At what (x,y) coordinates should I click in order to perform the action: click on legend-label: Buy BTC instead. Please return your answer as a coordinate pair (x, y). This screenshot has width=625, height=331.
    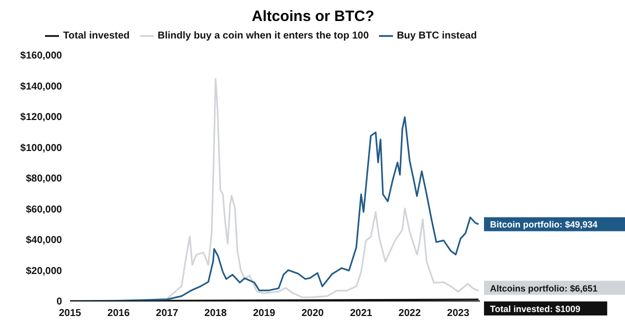
    Looking at the image, I should click on (436, 36).